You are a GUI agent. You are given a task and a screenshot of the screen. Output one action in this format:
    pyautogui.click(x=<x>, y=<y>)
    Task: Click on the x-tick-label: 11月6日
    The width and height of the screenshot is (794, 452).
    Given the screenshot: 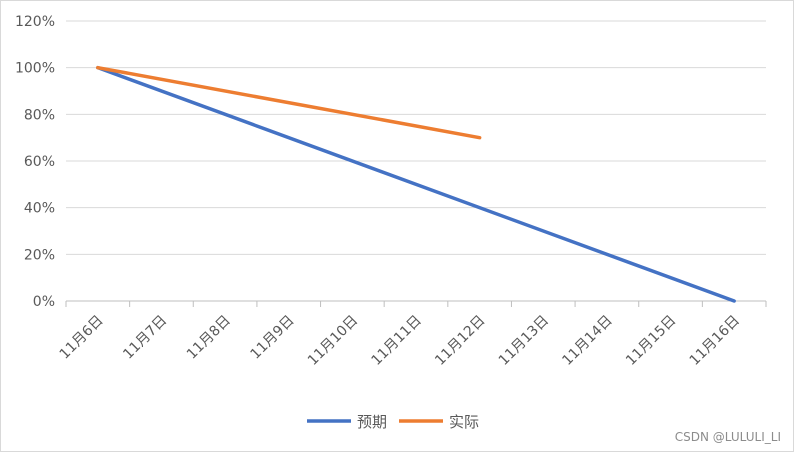 What is the action you would take?
    pyautogui.click(x=82, y=338)
    